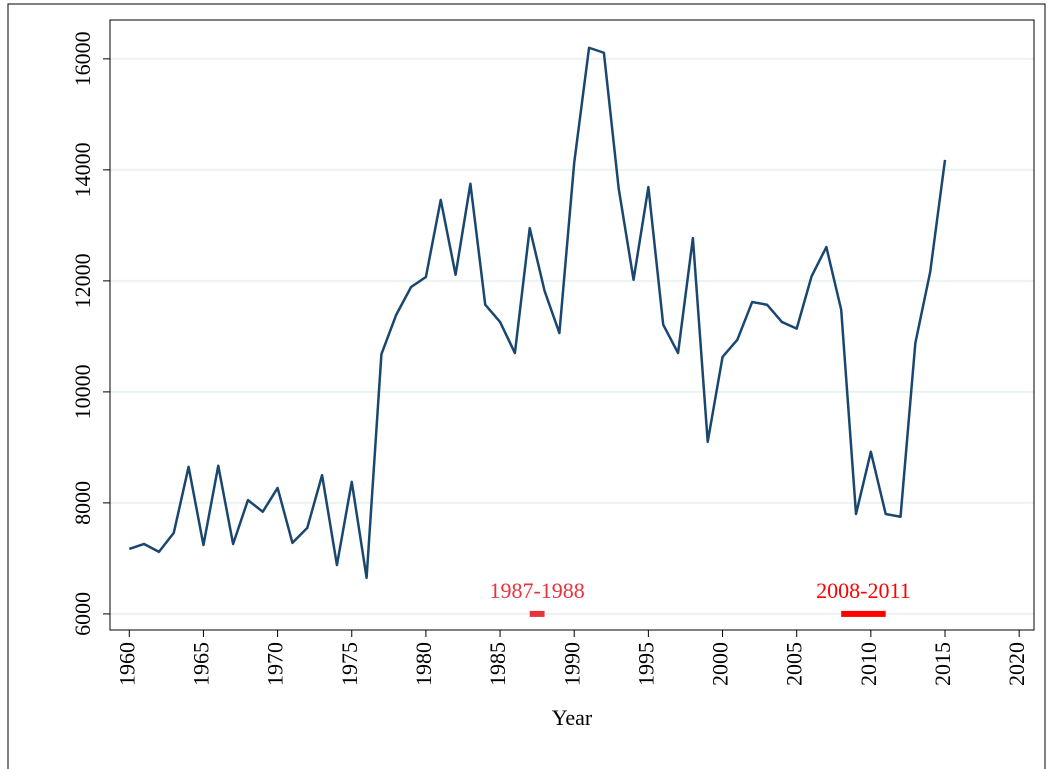 The image size is (1049, 769). What do you see at coordinates (423, 664) in the screenshot?
I see `x-tick-label: 1980` at bounding box center [423, 664].